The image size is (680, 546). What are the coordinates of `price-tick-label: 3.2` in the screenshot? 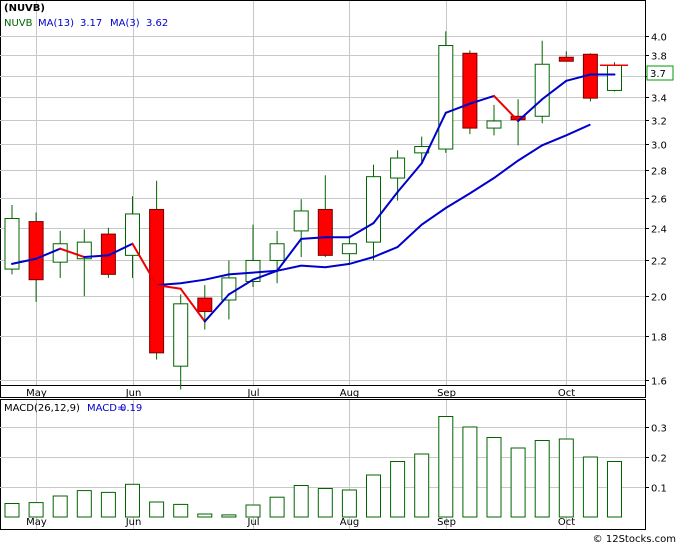 It's located at (659, 122).